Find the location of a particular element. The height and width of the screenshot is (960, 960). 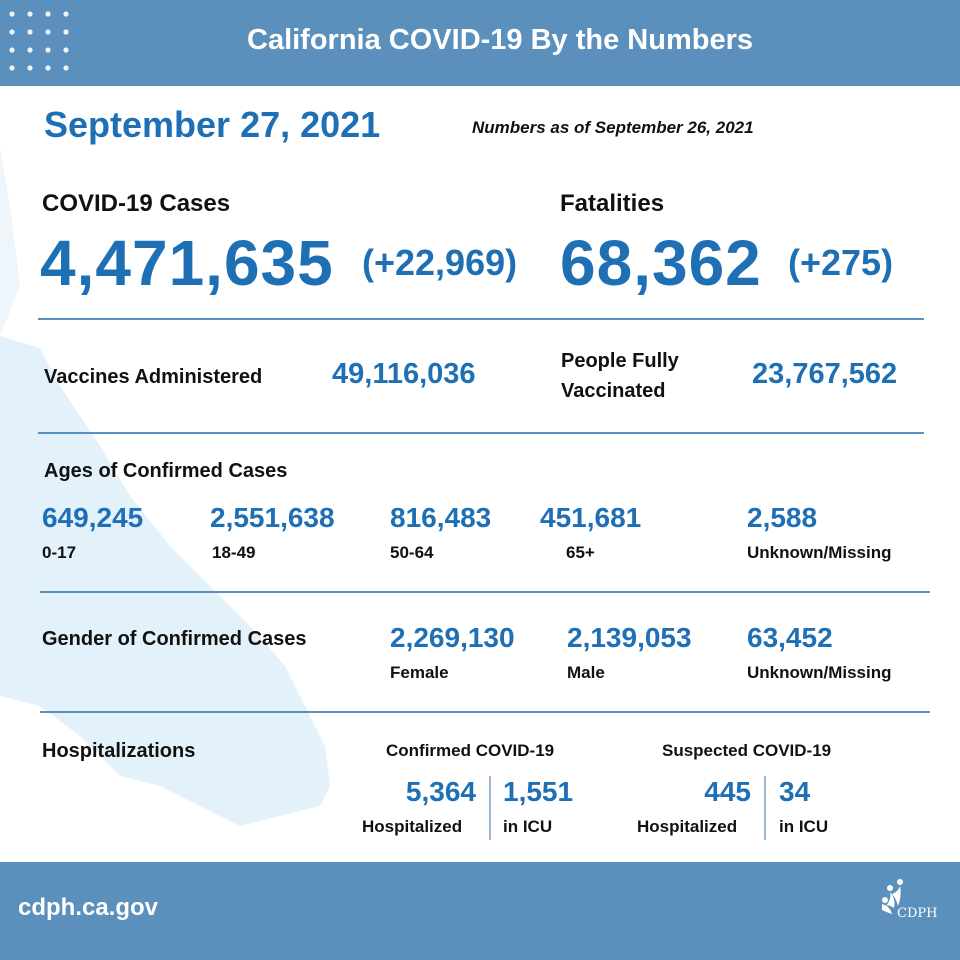

vaccines-label: Vaccines Administered is located at coordinates (153, 377).